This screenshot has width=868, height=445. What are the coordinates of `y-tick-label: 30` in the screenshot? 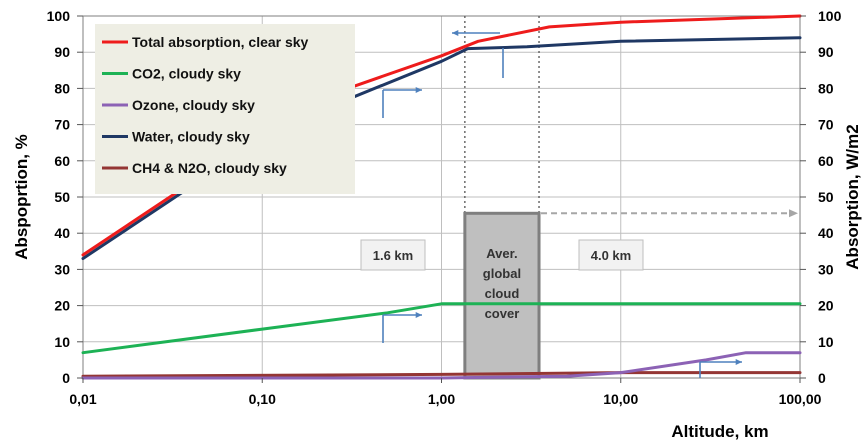 It's located at (62, 269).